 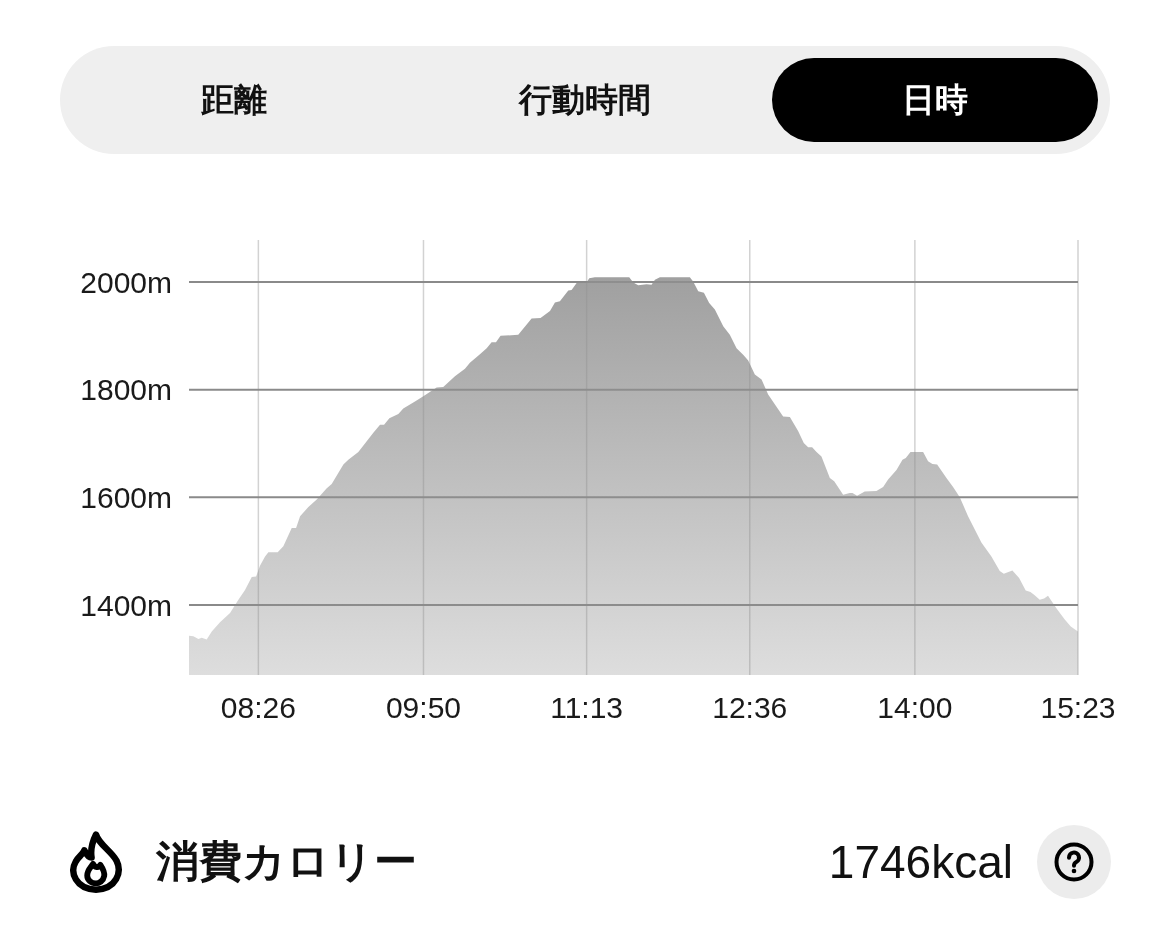 What do you see at coordinates (750, 708) in the screenshot?
I see `x-tick-label: 12:36` at bounding box center [750, 708].